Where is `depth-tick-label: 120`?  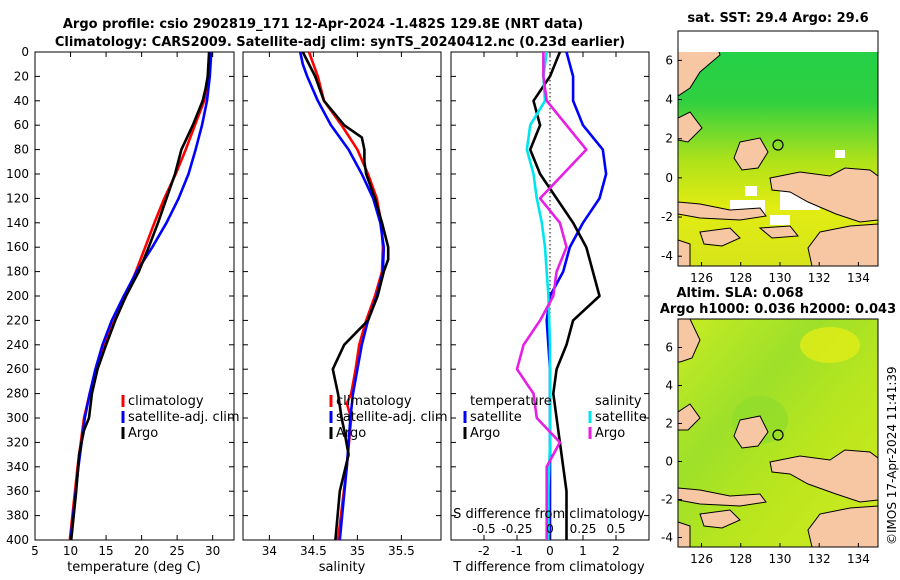 depth-tick-label: 120 is located at coordinates (17, 198).